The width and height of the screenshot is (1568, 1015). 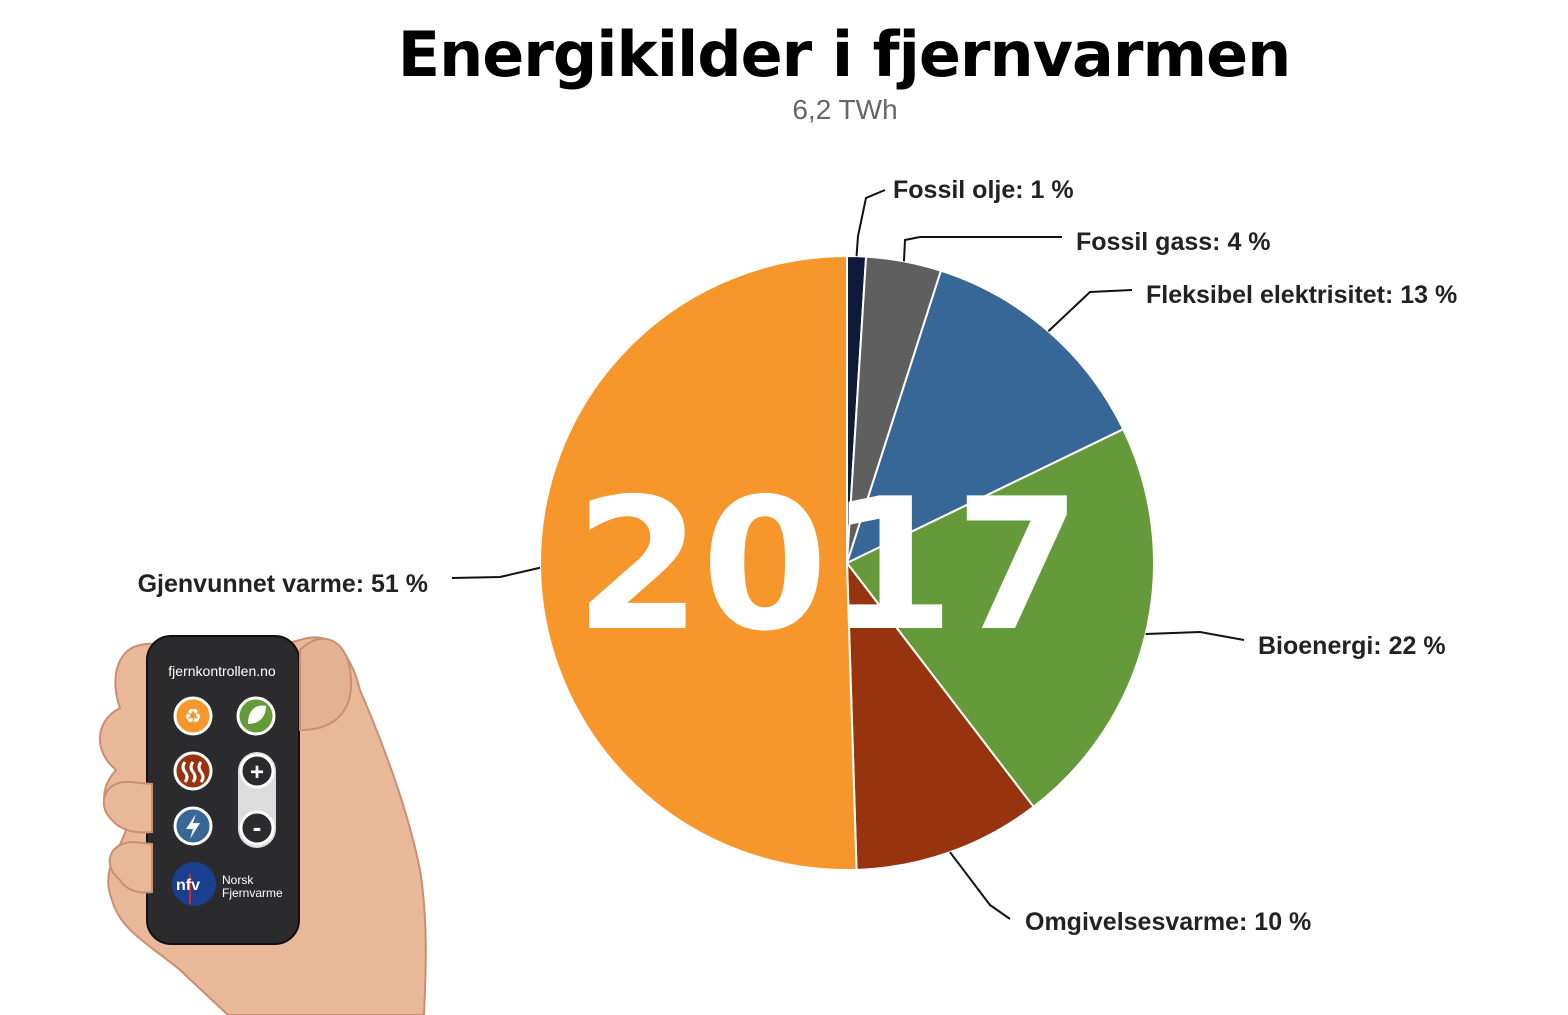 I want to click on minus-button, so click(x=257, y=828).